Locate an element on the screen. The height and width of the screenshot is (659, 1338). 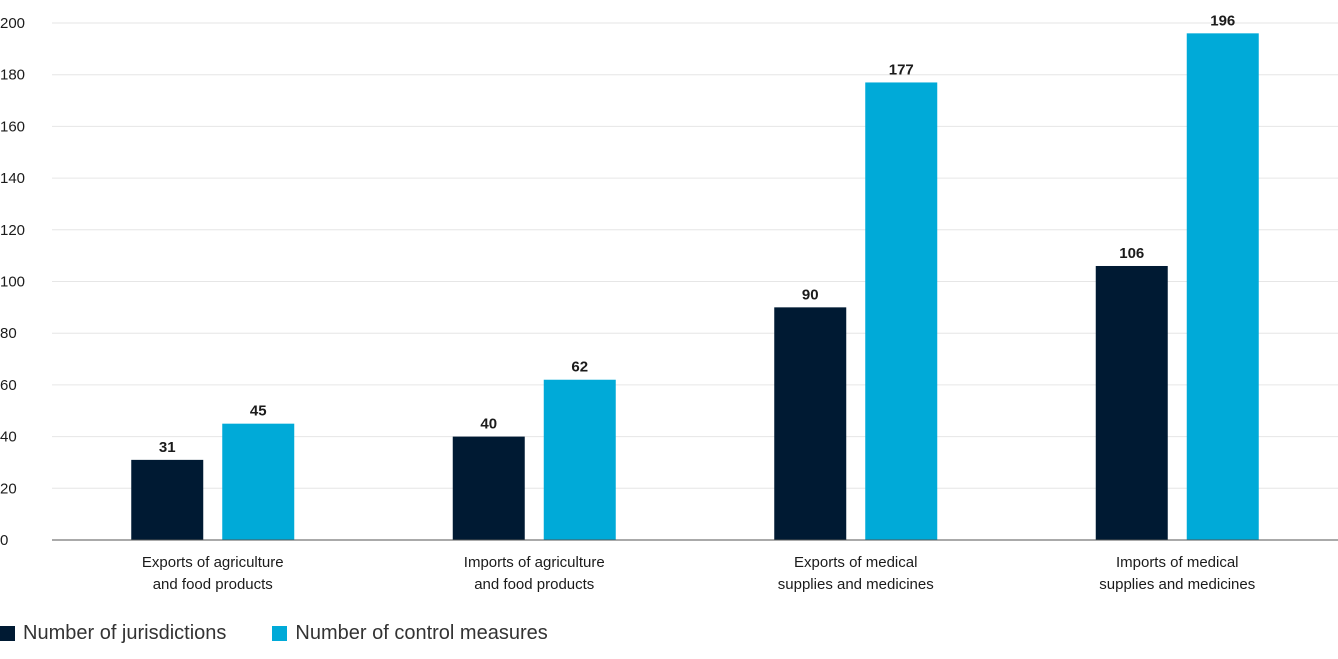
x-category-label-line: Exports of medical is located at coordinates (855, 562).